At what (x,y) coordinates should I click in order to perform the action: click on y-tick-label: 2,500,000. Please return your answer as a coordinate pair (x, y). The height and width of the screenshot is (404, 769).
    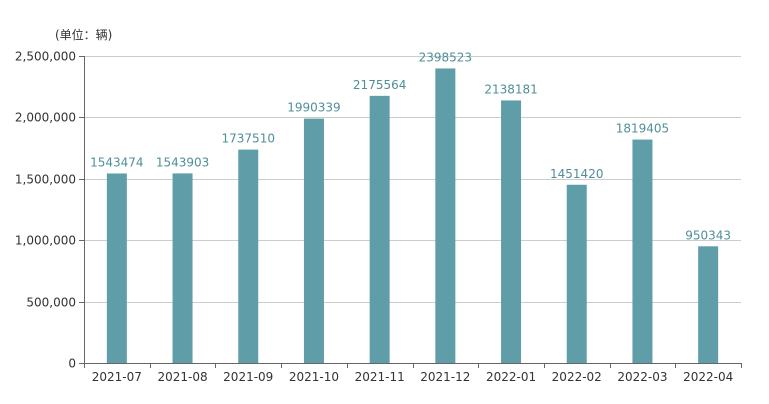
    Looking at the image, I should click on (45, 57).